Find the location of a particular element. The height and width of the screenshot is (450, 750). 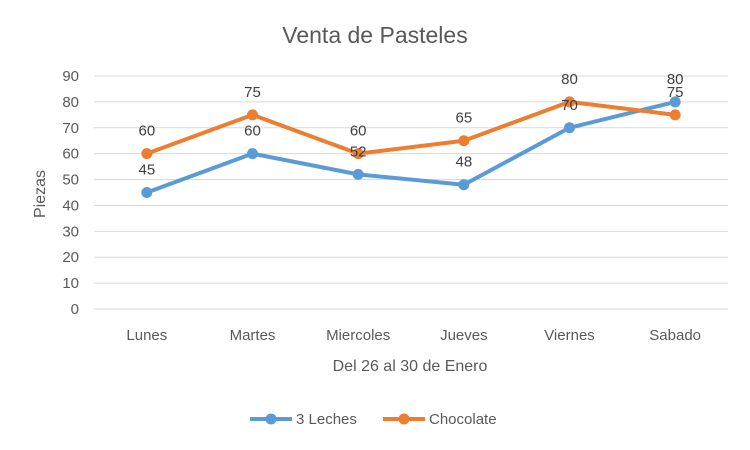

x-axis-ticks: Lunes Martes Miercoles Jueves Viernes Sabado is located at coordinates (413, 335).